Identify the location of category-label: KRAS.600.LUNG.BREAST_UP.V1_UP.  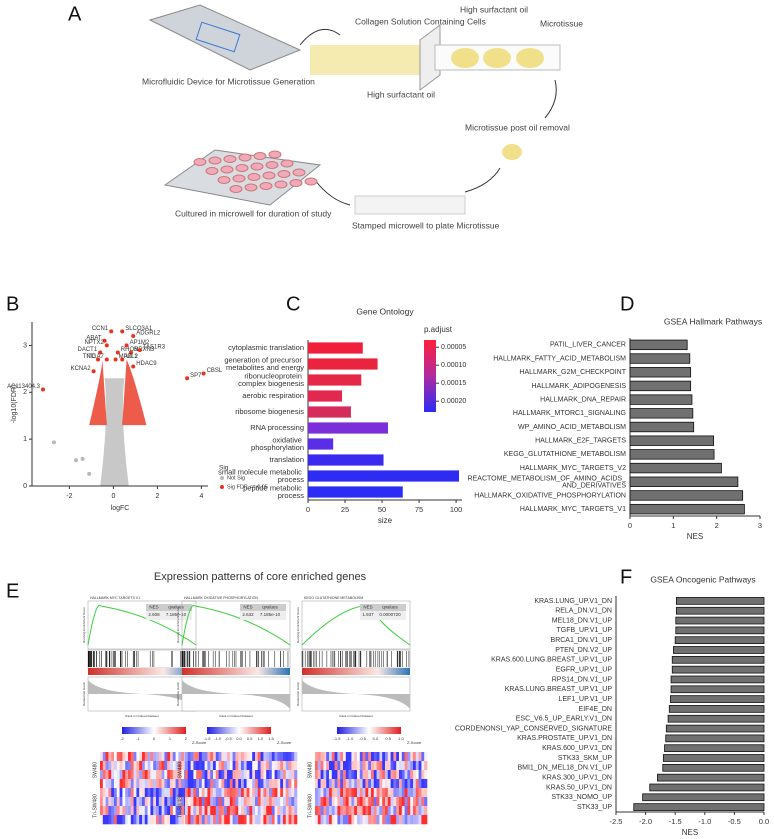
(551, 660).